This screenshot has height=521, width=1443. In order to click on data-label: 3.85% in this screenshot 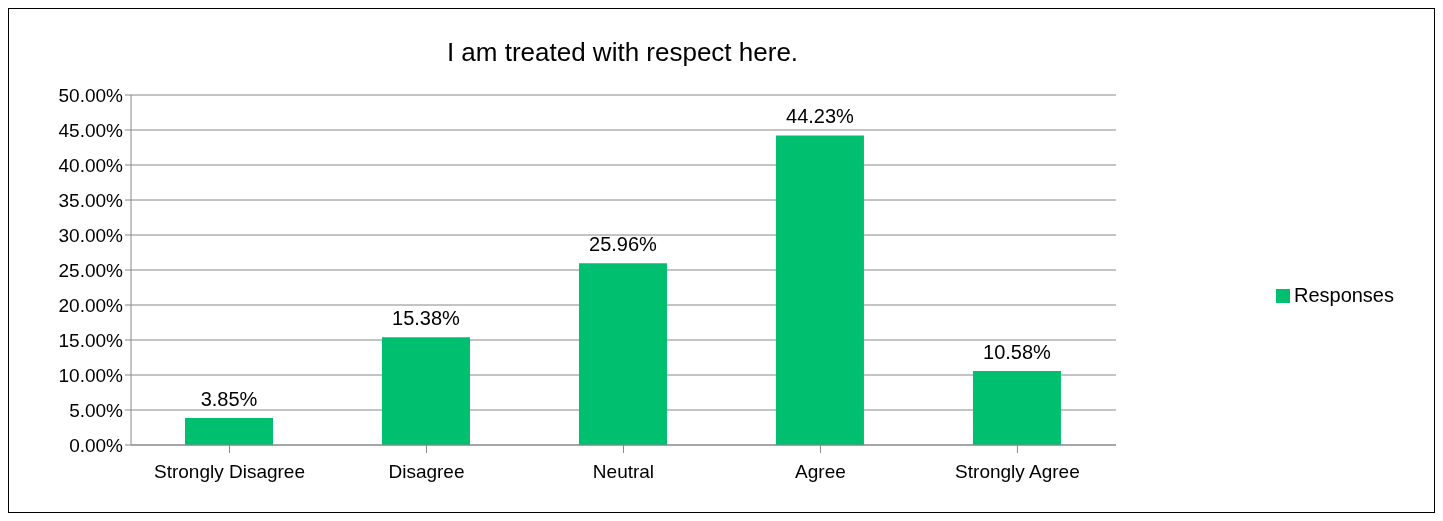, I will do `click(229, 399)`.